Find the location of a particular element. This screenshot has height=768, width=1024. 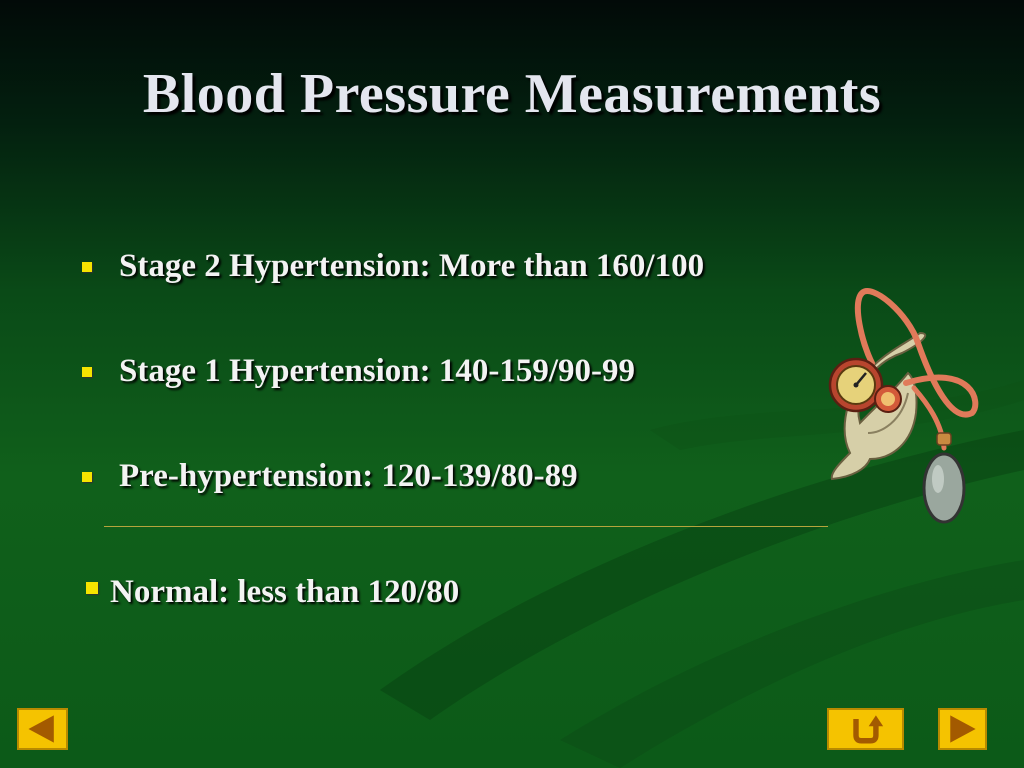

separator-line is located at coordinates (466, 526).